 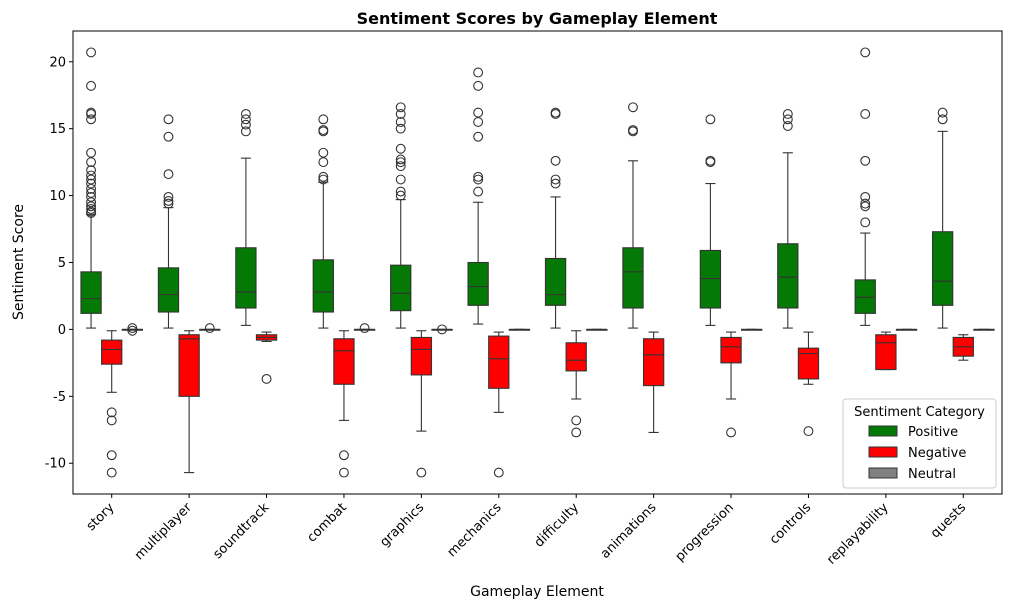 What do you see at coordinates (883, 473) in the screenshot?
I see `legend-swatch-neutral` at bounding box center [883, 473].